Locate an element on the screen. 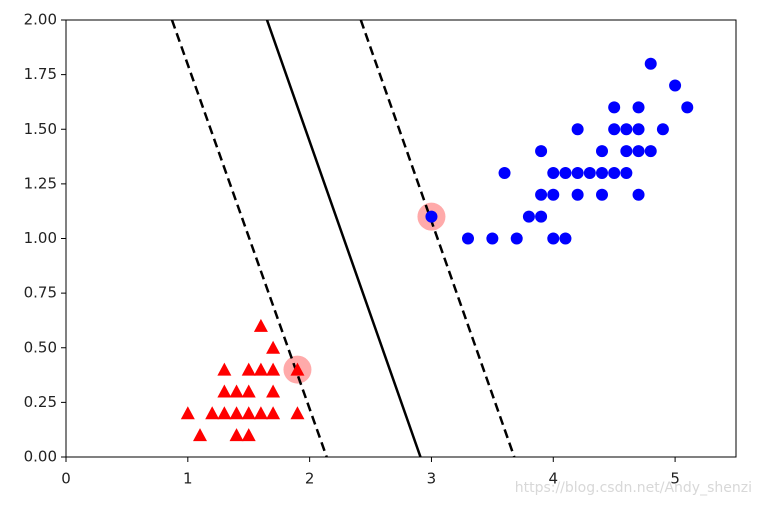 This screenshot has width=762, height=506. x-tick-label: 1 is located at coordinates (188, 479).